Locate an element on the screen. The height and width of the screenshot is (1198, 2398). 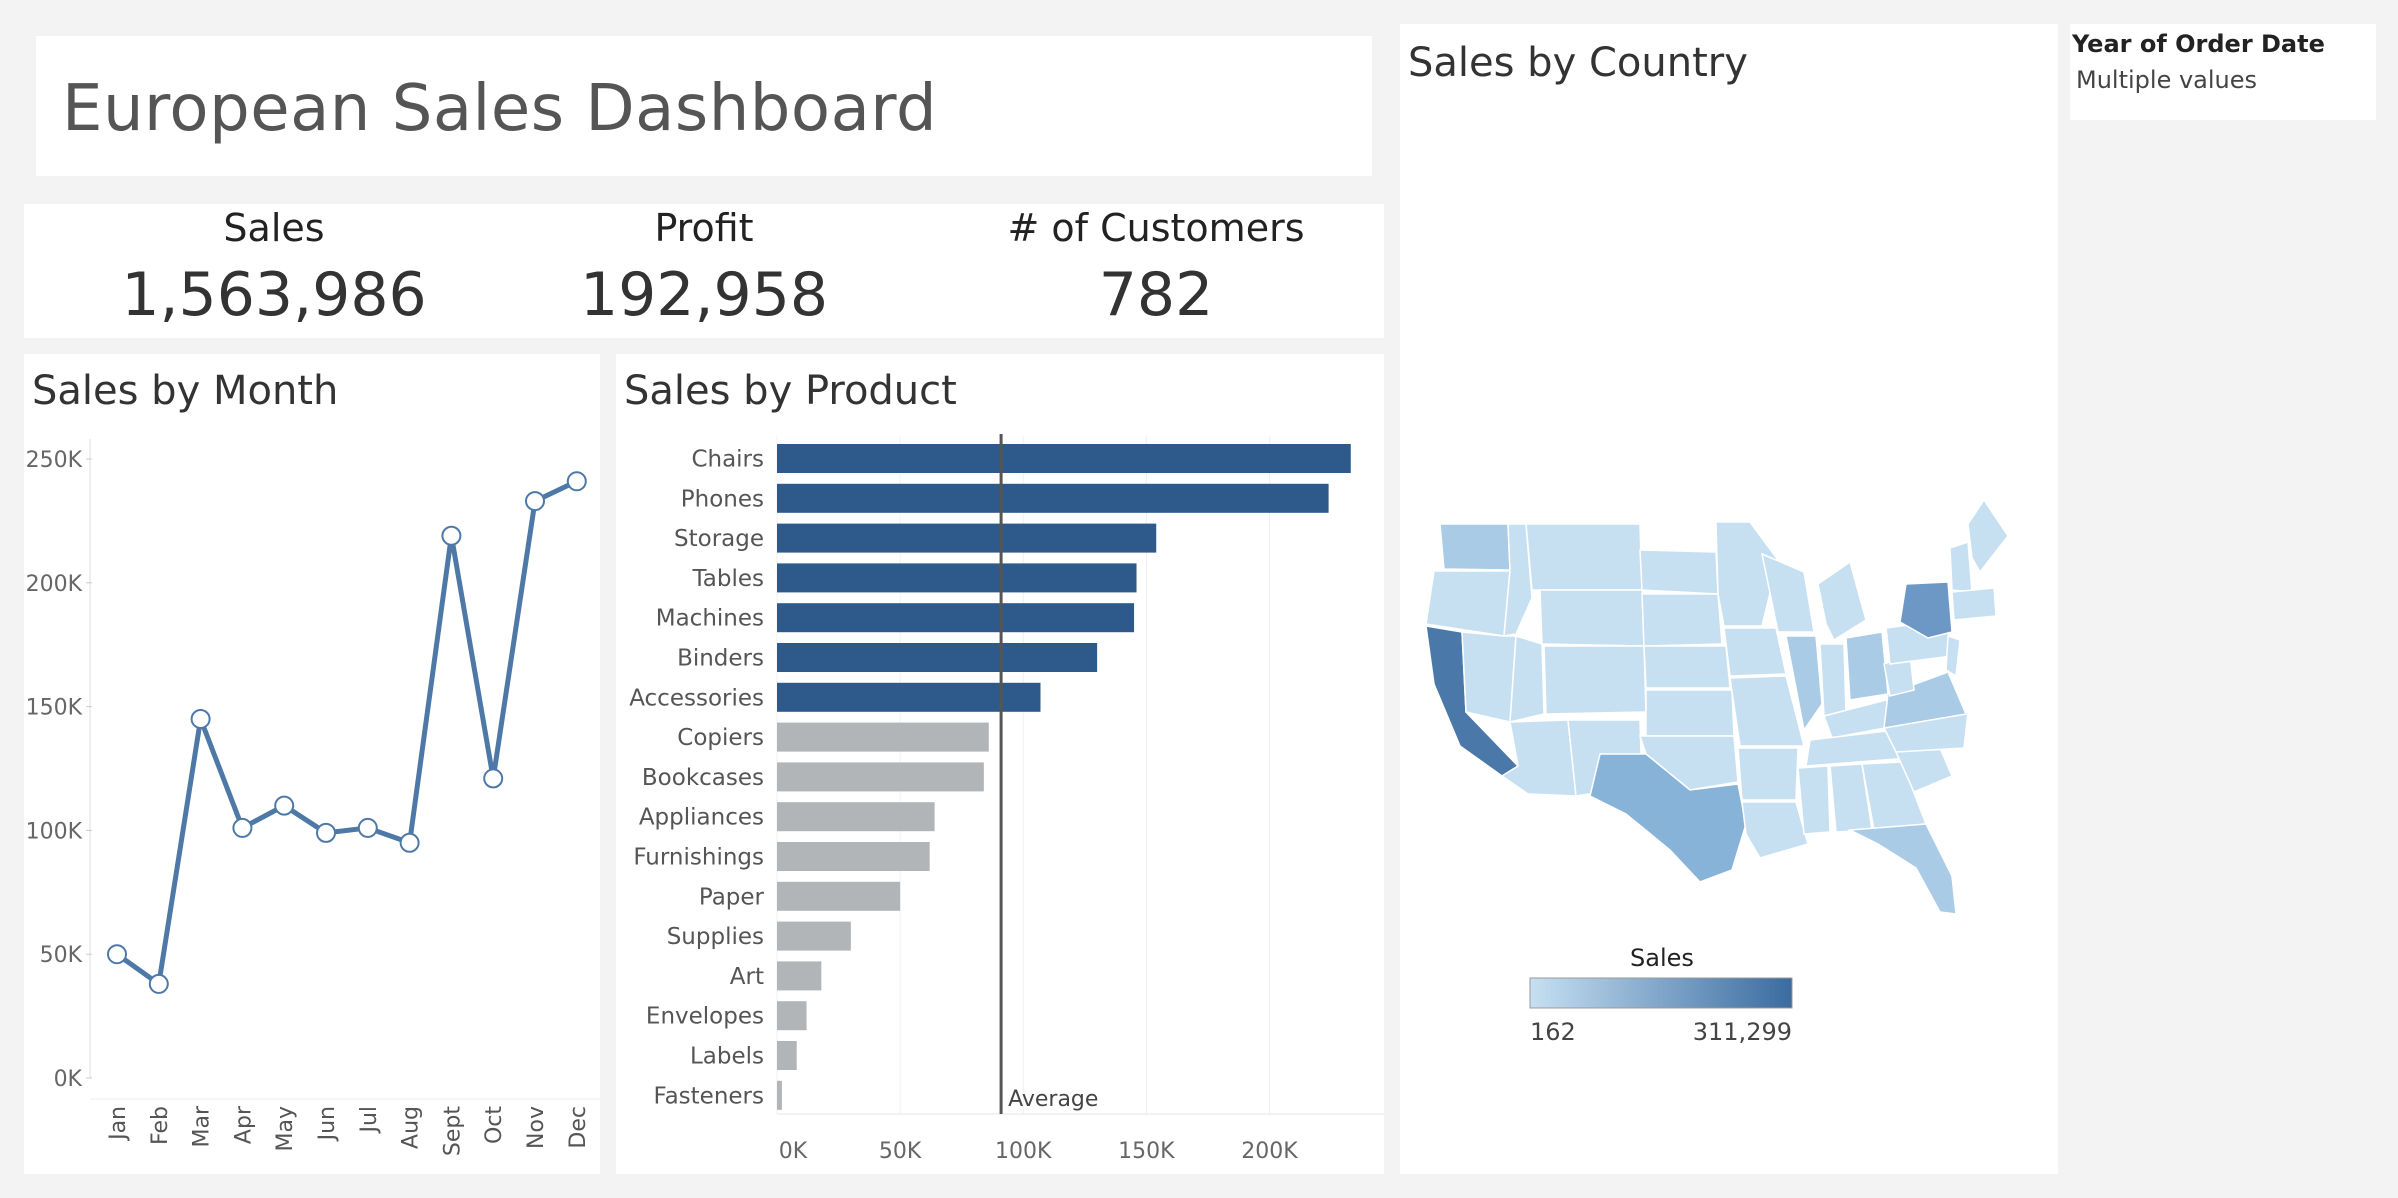
year-filter-panel: Year of Order Date Multiple values is located at coordinates (2223, 72).